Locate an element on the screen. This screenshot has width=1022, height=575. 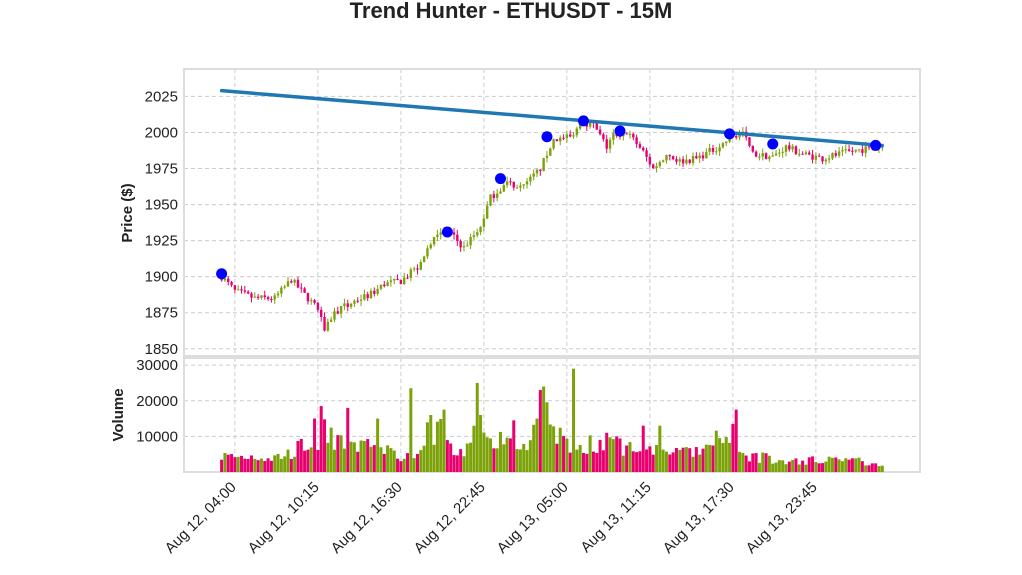
x-tick-label: Aug 12, 16:30 is located at coordinates (367, 518).